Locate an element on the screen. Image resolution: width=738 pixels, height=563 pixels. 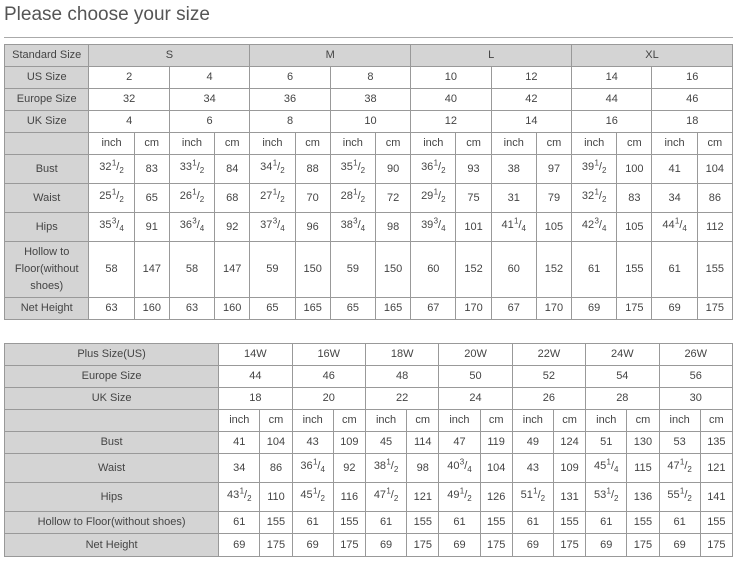
measurement-value: 45 1/2 is located at coordinates (312, 497).